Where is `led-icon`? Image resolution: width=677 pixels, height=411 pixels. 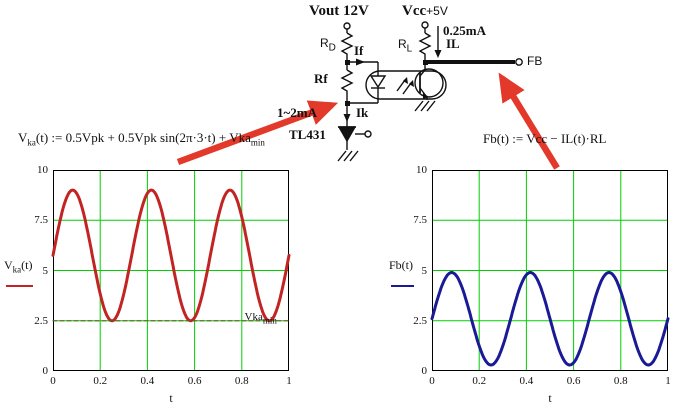
led-icon is located at coordinates (378, 82).